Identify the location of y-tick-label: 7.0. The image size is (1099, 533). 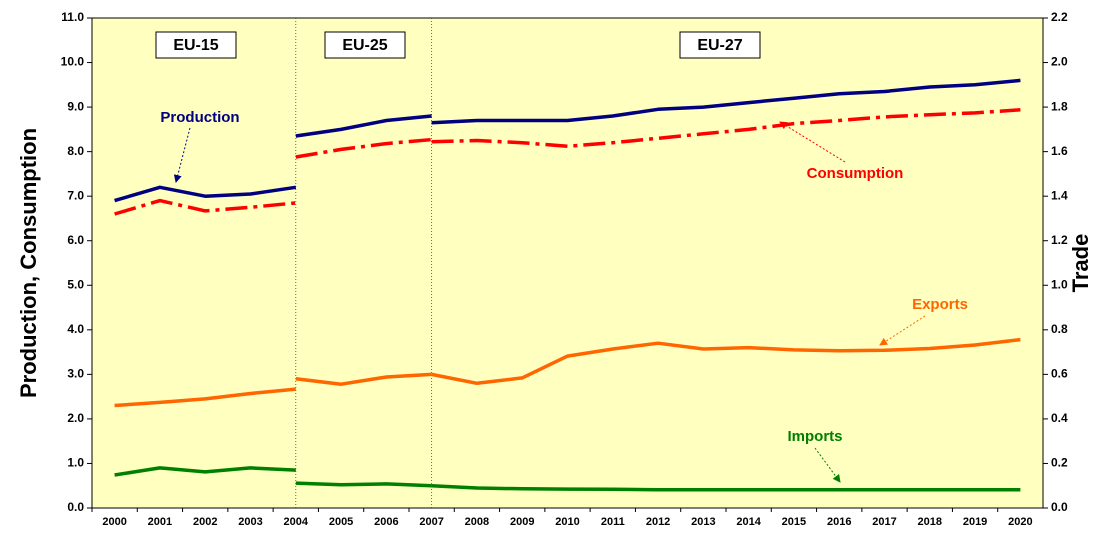
(75, 195).